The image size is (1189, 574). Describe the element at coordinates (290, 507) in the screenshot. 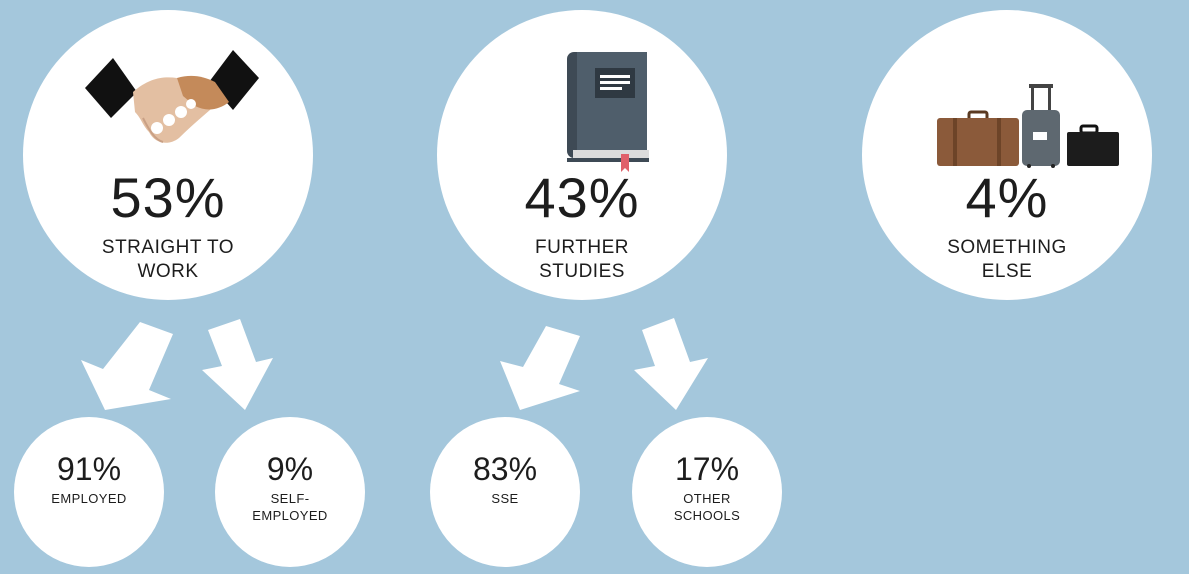

I see `label-self-employed: SELF- EMPLOYED` at that location.